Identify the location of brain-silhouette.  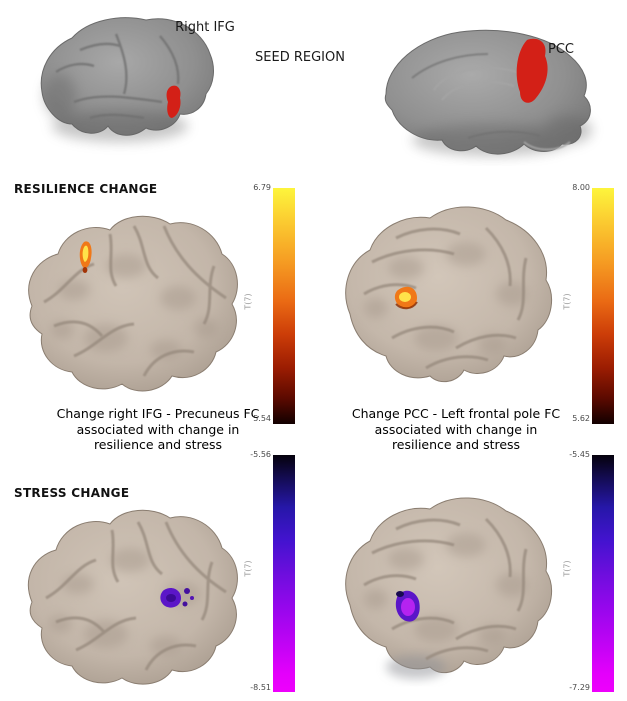
(133, 303).